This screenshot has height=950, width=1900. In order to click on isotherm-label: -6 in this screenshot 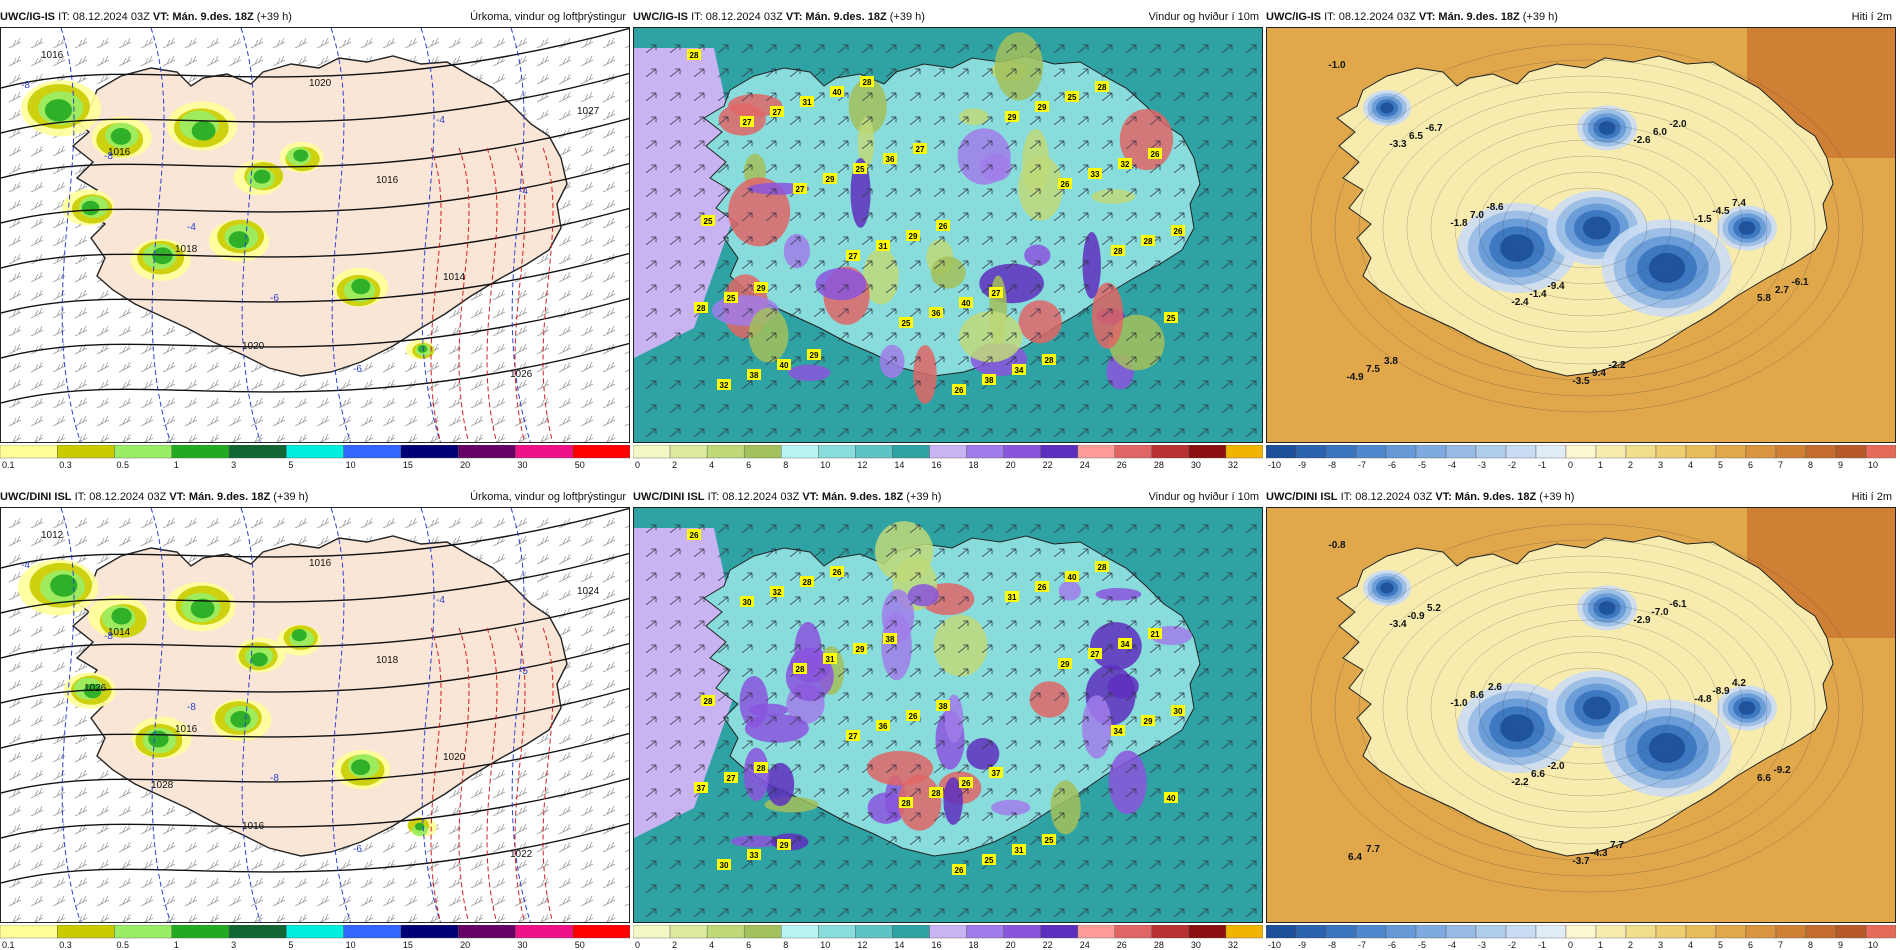, I will do `click(274, 298)`.